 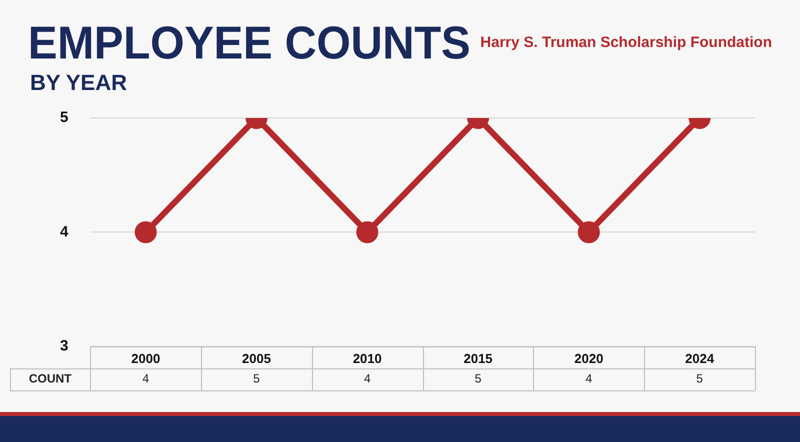 What do you see at coordinates (700, 358) in the screenshot?
I see `x-tick-label: 2024` at bounding box center [700, 358].